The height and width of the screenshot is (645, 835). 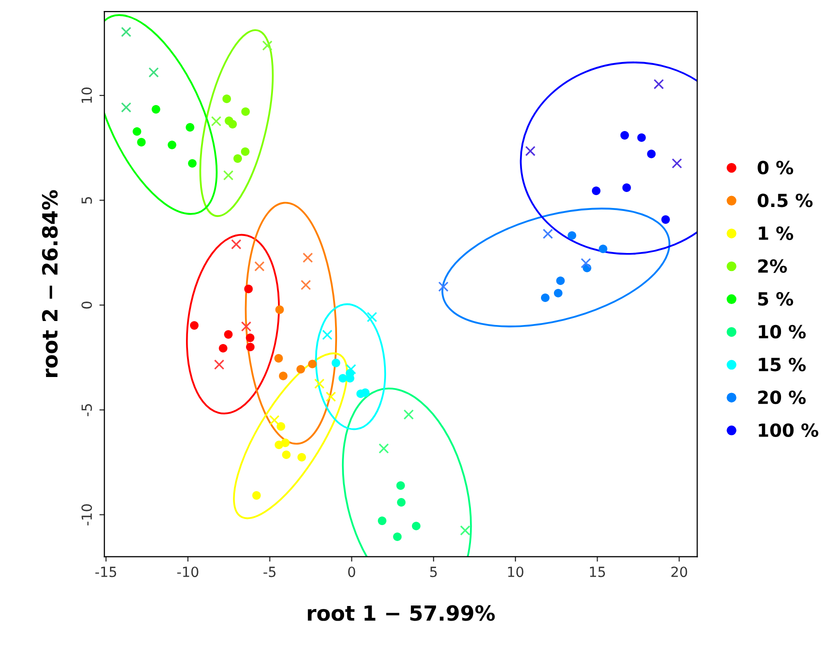 What do you see at coordinates (105, 572) in the screenshot?
I see `x-tick-label: -15` at bounding box center [105, 572].